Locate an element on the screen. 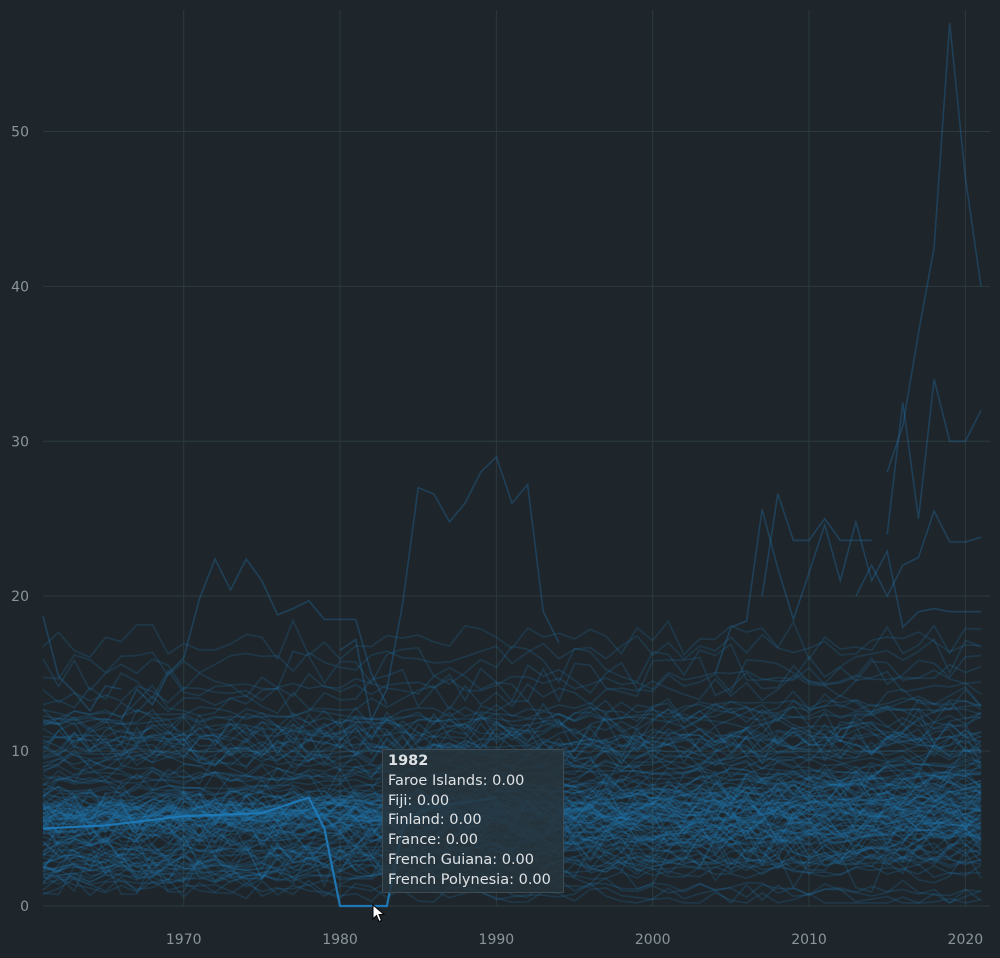 This screenshot has height=958, width=1000. tooltip-entry: Finland: 0.00 is located at coordinates (435, 820).